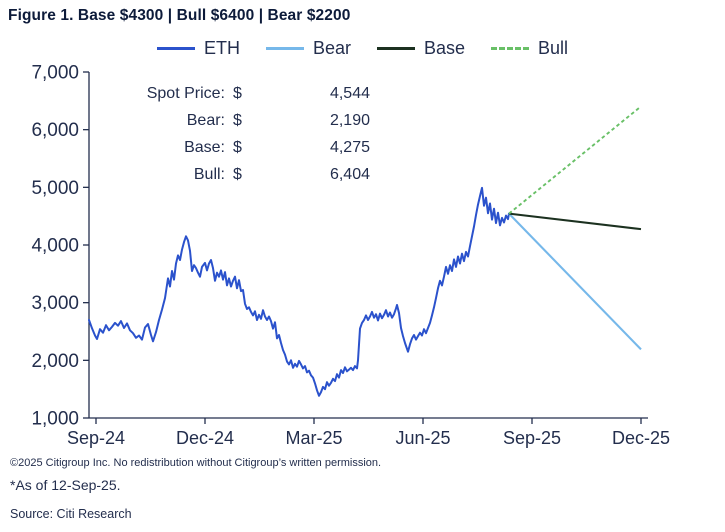 The height and width of the screenshot is (532, 725). What do you see at coordinates (204, 147) in the screenshot?
I see `base-label: Base:` at bounding box center [204, 147].